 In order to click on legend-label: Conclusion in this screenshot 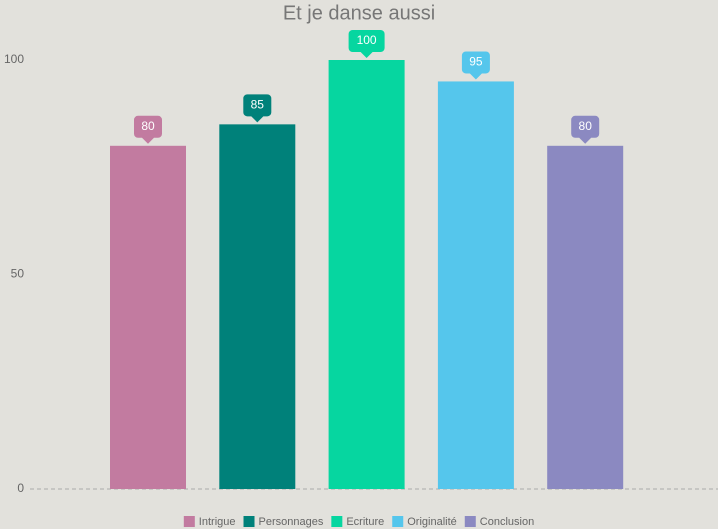, I will do `click(507, 522)`.